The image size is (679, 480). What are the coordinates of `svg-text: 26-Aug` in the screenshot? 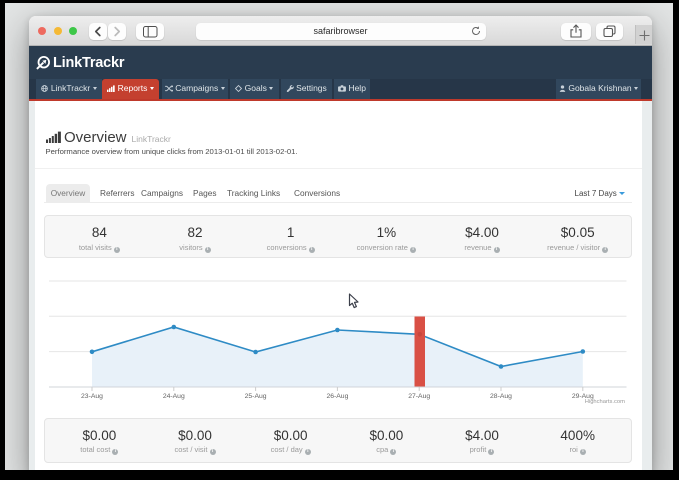 It's located at (337, 396).